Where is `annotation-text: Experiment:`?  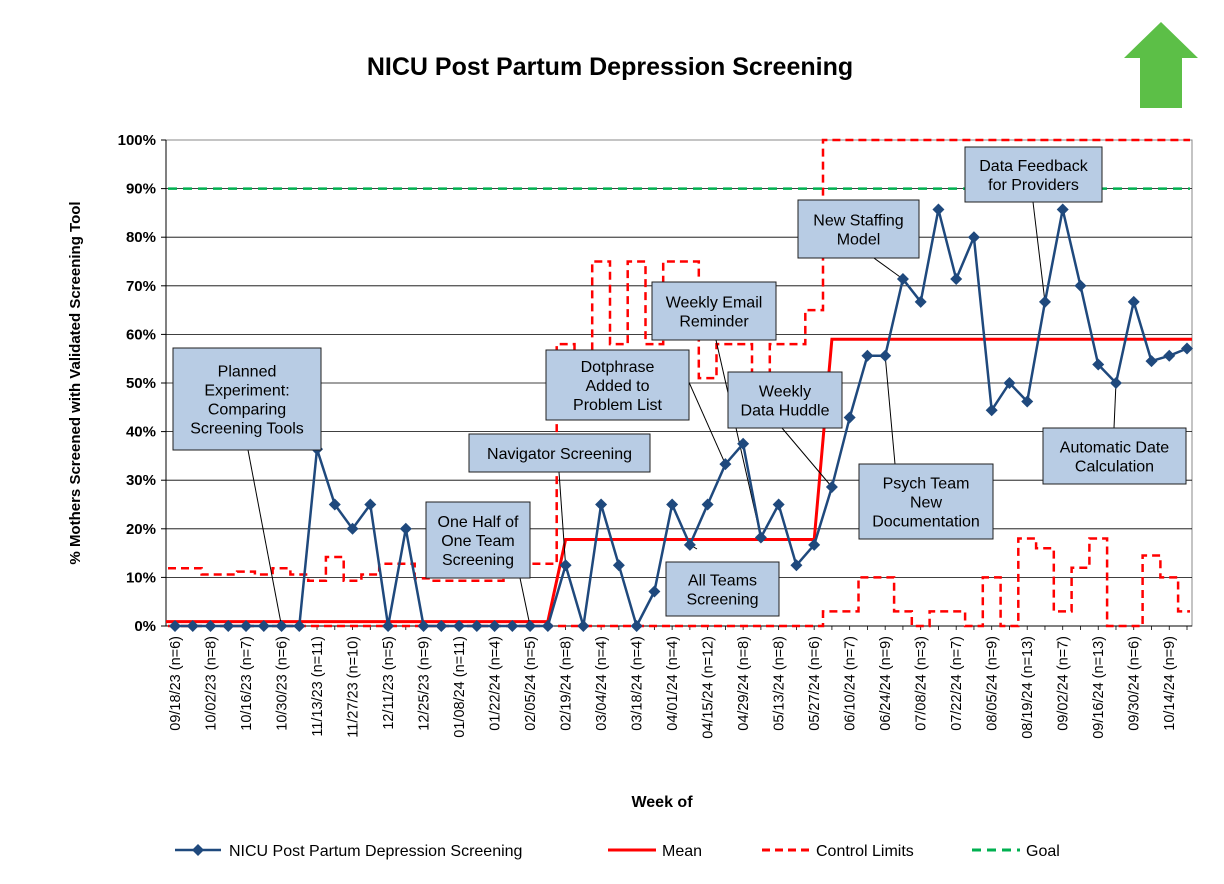
annotation-text: Experiment: is located at coordinates (246, 391).